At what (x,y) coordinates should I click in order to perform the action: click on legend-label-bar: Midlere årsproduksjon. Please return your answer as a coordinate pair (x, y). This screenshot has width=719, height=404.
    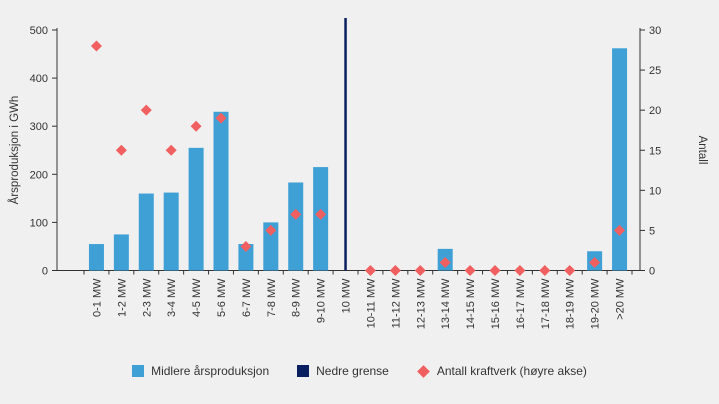
    Looking at the image, I should click on (210, 371).